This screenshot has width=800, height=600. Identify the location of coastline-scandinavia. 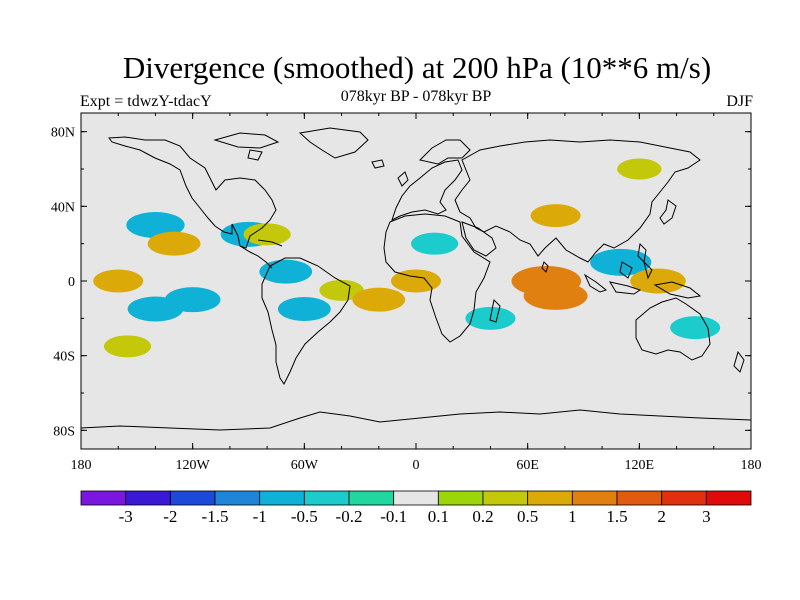
(445, 152).